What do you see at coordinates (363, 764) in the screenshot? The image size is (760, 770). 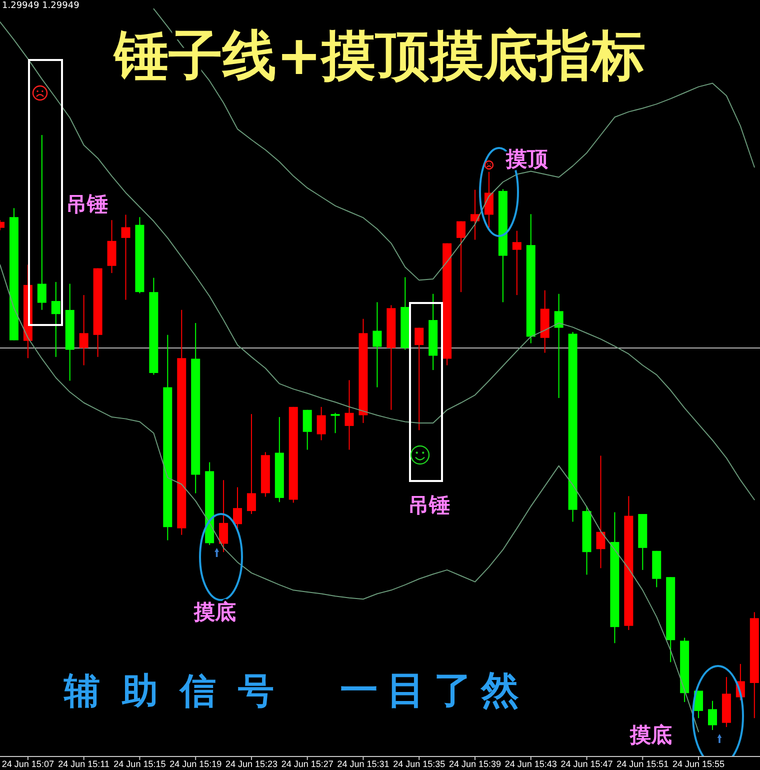 I see `x-tick-label: 24 Jun 15:31` at bounding box center [363, 764].